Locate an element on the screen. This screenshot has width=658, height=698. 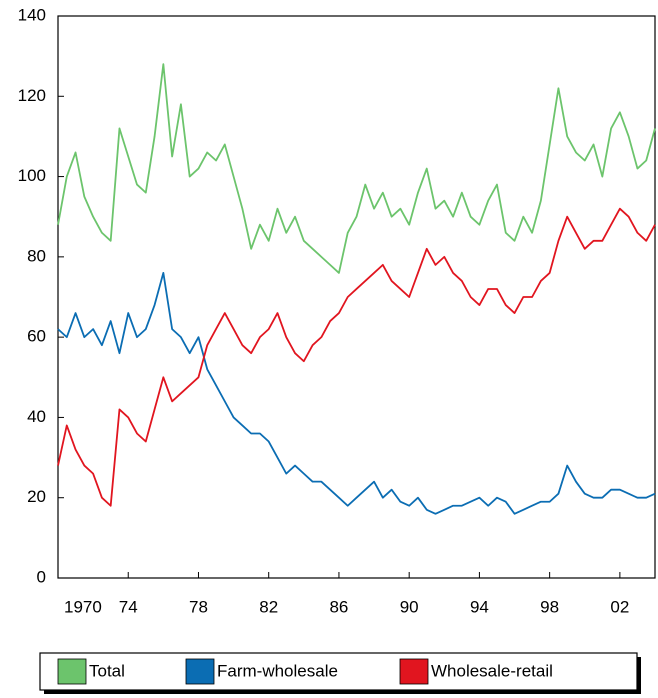
x-tick-label: 1970 is located at coordinates (83, 606).